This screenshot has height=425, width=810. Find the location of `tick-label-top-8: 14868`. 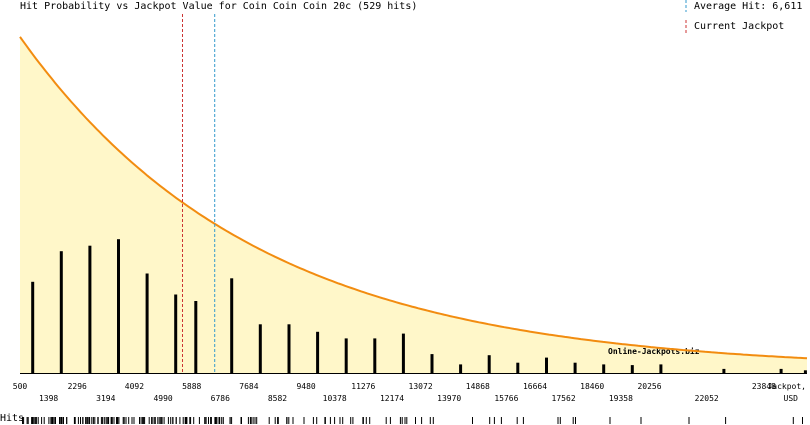

tick-label-top-8: 14868 is located at coordinates (478, 386).